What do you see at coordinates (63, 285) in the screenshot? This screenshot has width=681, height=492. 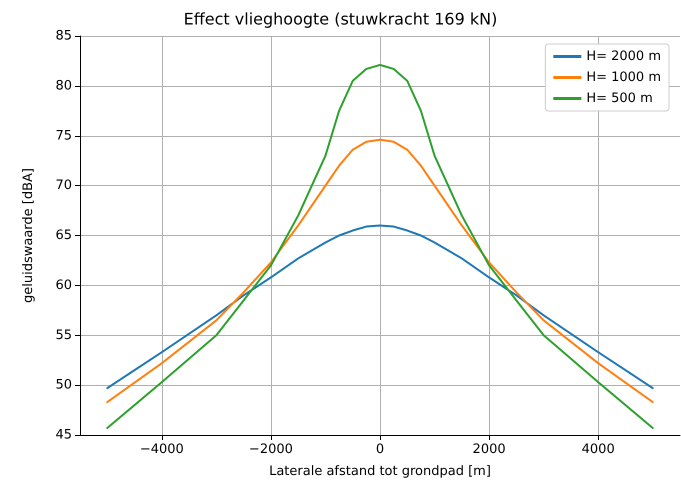 I see `y-tick-label: 60` at bounding box center [63, 285].